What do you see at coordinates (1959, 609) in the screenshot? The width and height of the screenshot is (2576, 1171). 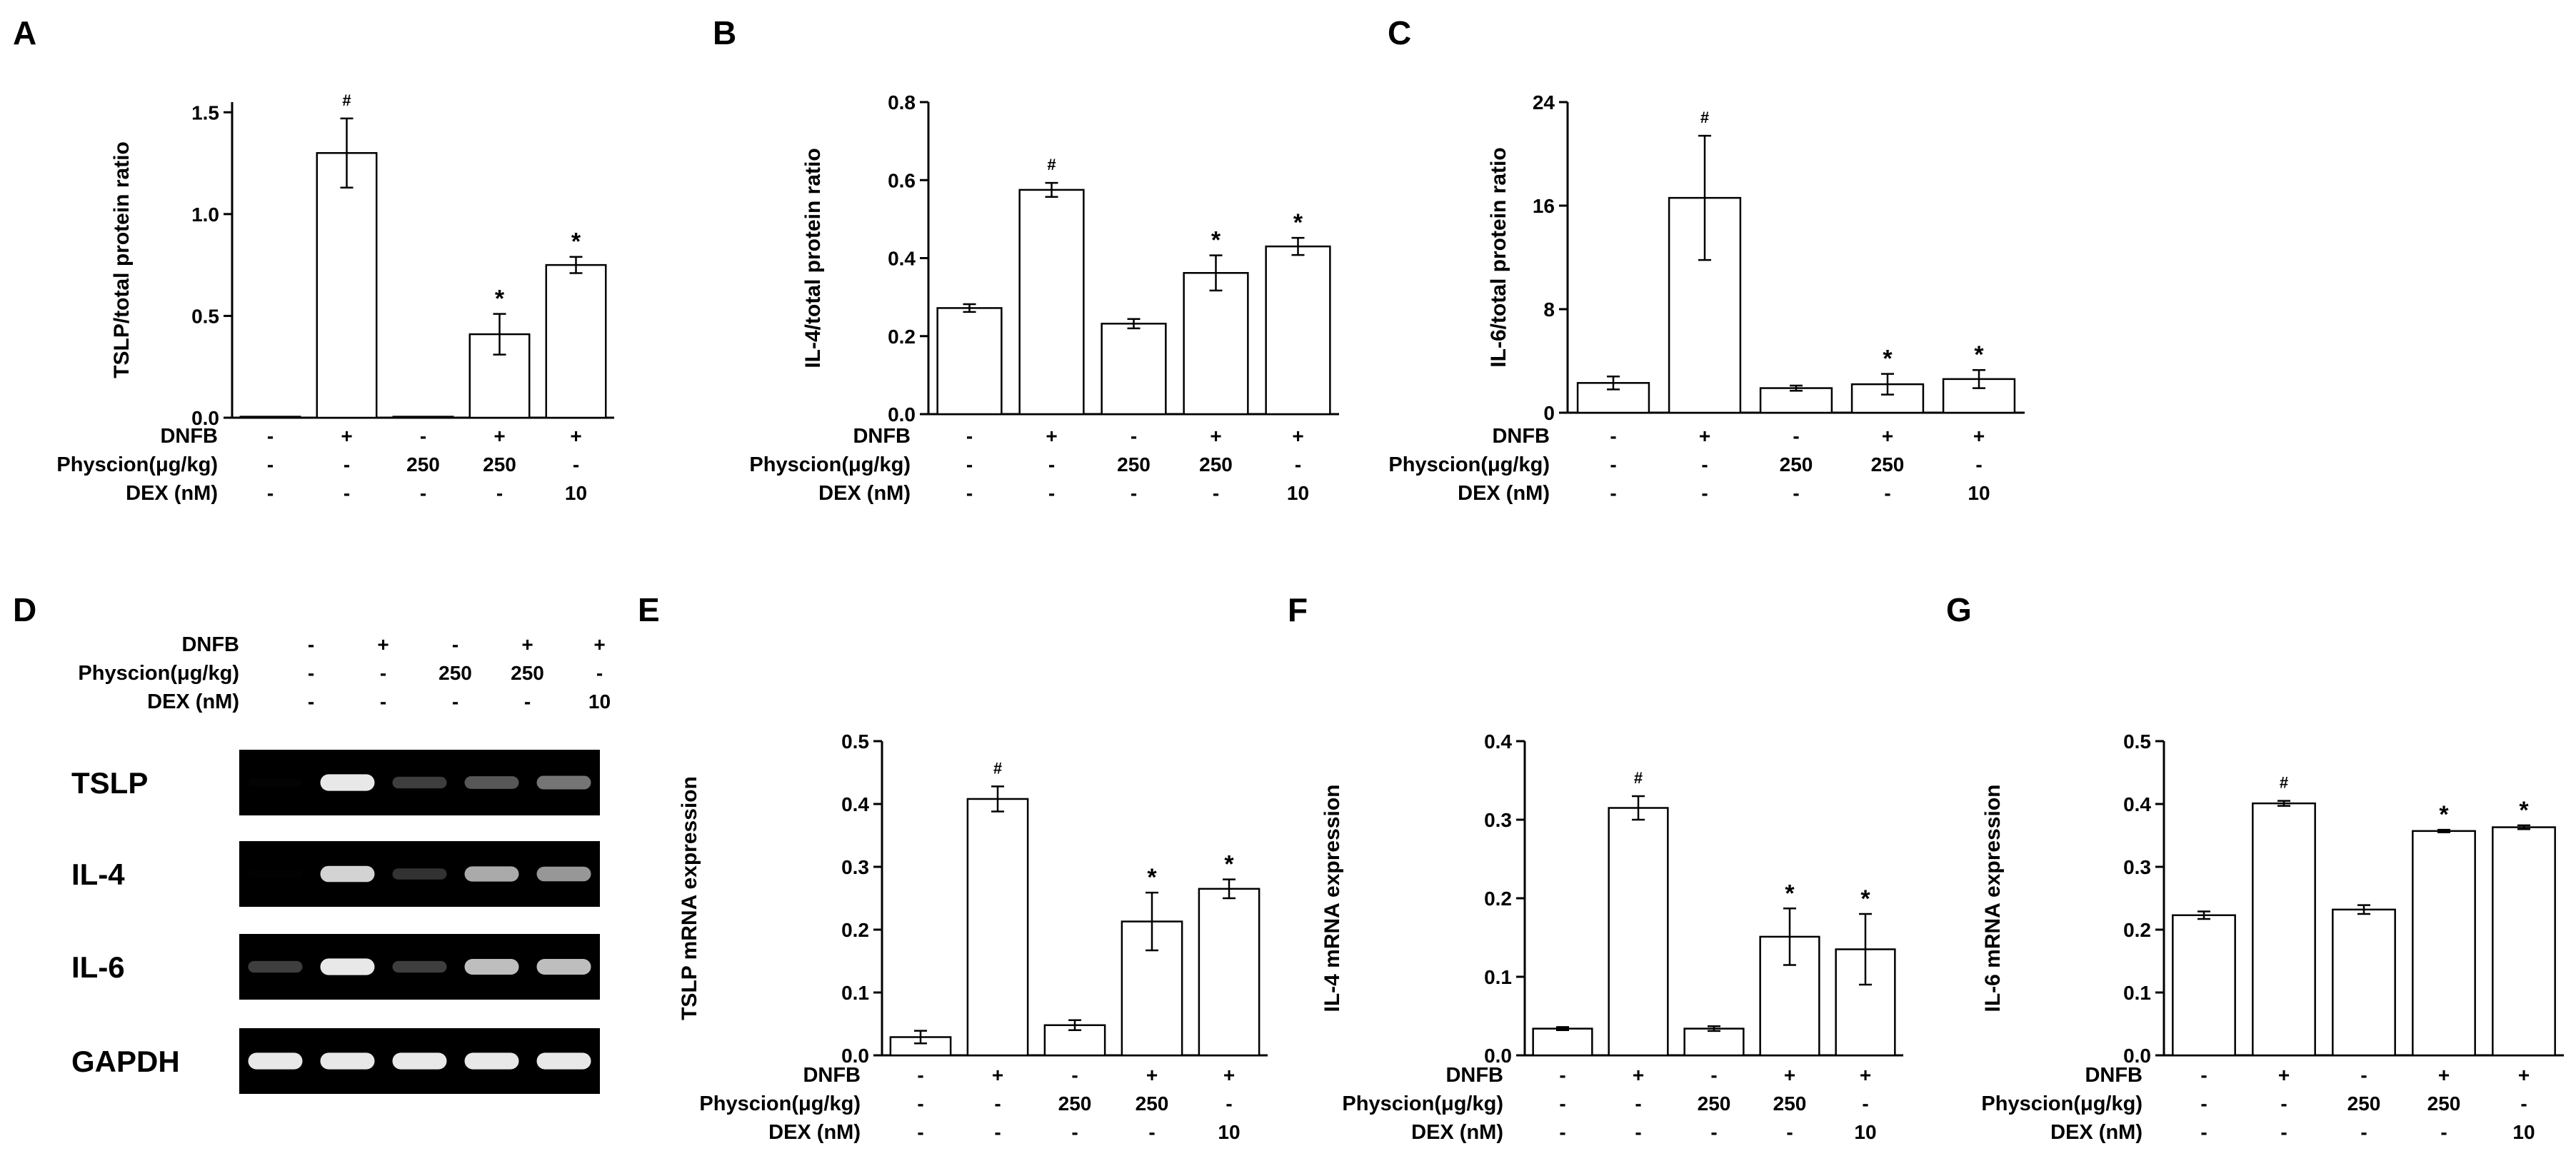 I see `panel-letter-g: G` at bounding box center [1959, 609].